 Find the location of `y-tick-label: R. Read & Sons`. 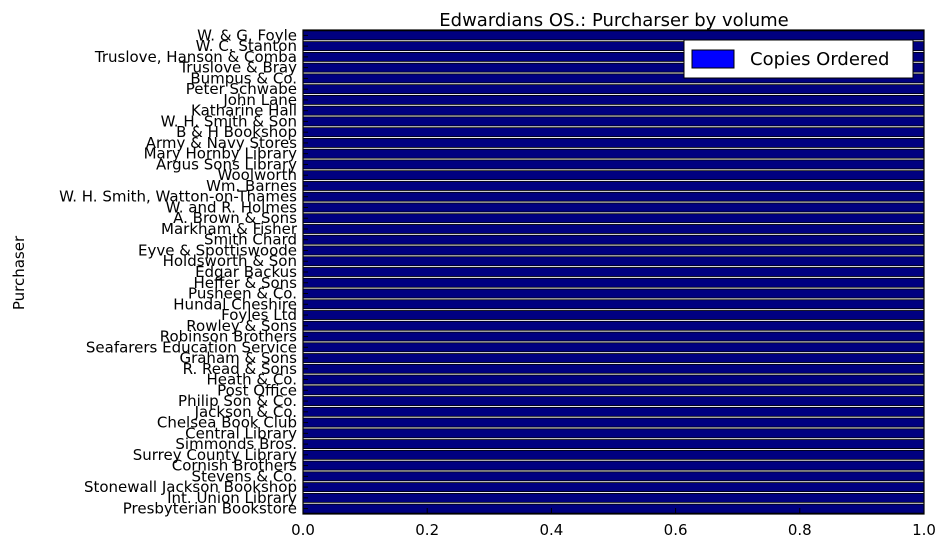

y-tick-label: R. Read & Sons is located at coordinates (240, 369).